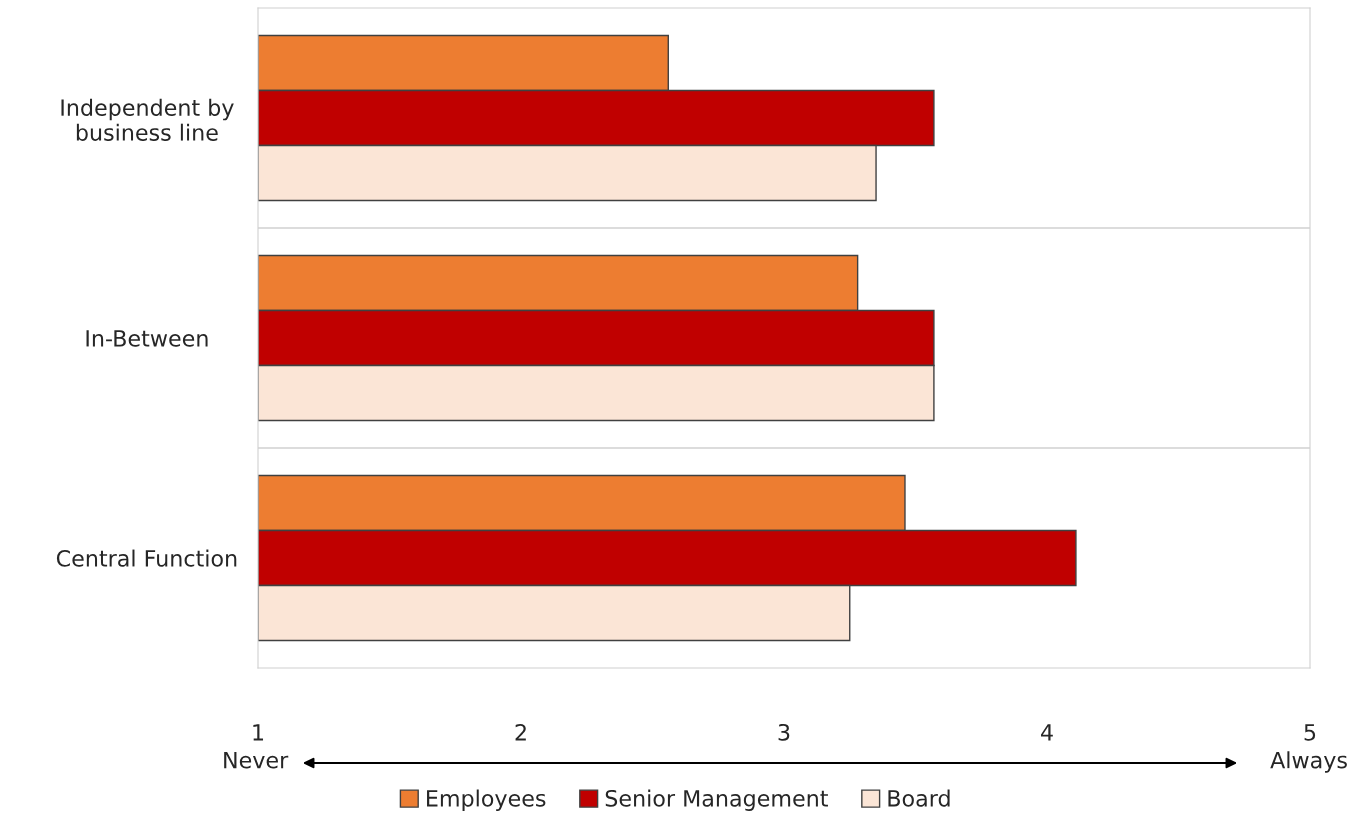 Image resolution: width=1352 pixels, height=831 pixels. Describe the element at coordinates (146, 558) in the screenshot. I see `y-tick-label: Central Function` at that location.